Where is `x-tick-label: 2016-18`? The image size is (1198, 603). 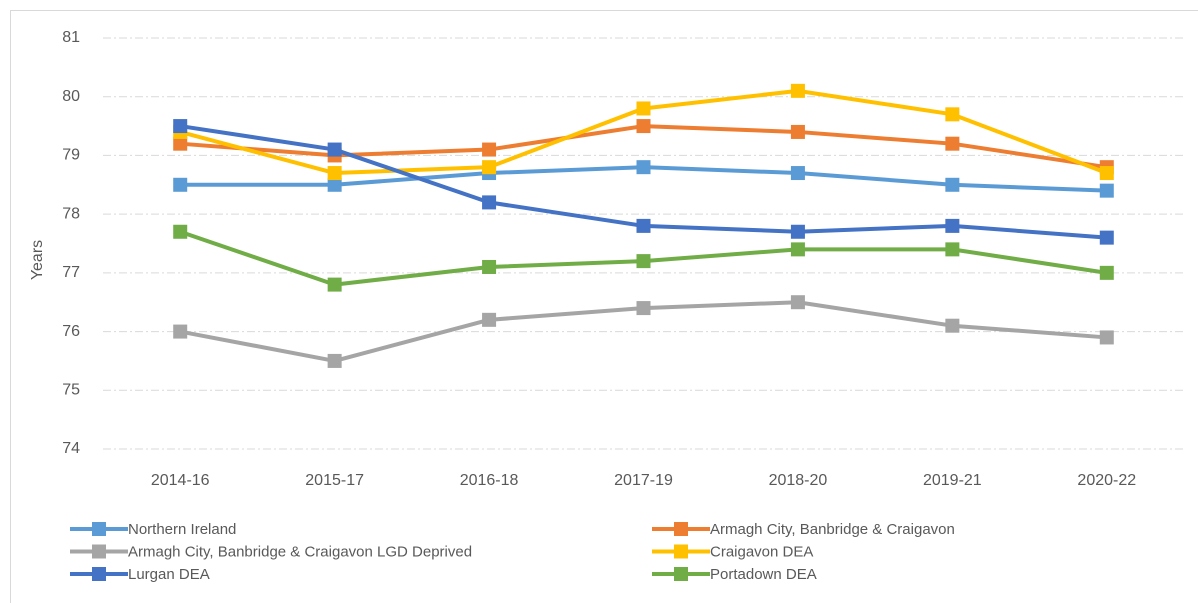
x-tick-label: 2016-18 is located at coordinates (489, 480).